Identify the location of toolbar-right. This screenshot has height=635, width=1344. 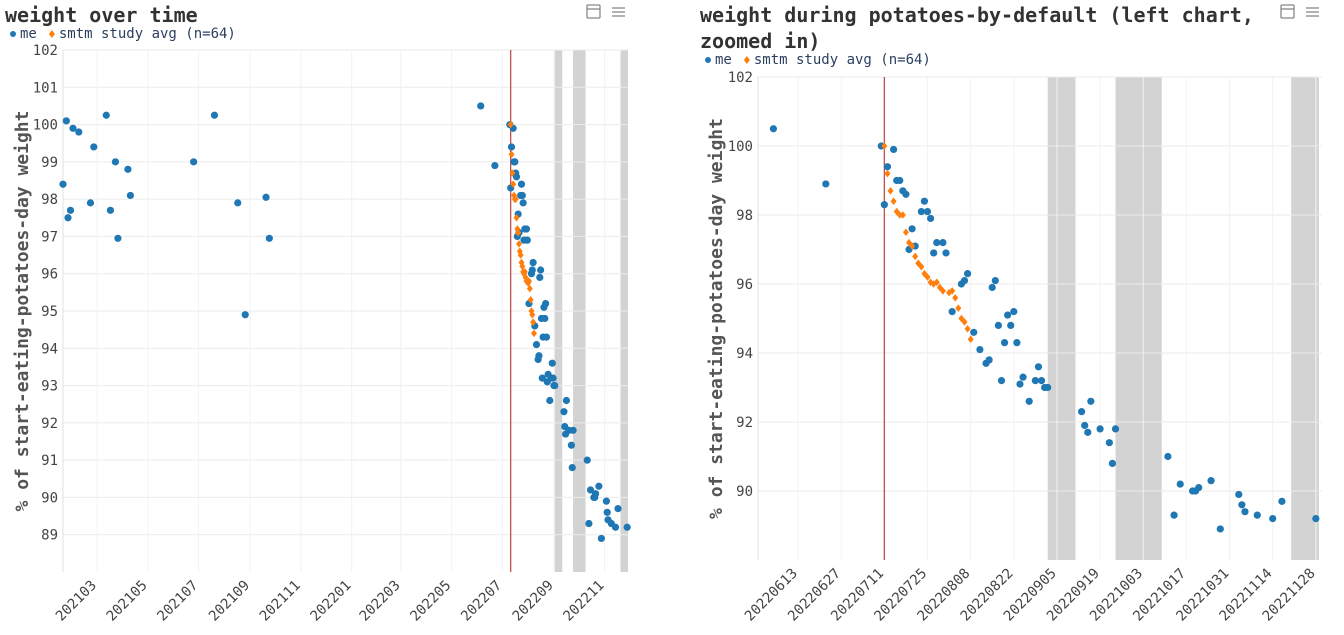
(1299, 11).